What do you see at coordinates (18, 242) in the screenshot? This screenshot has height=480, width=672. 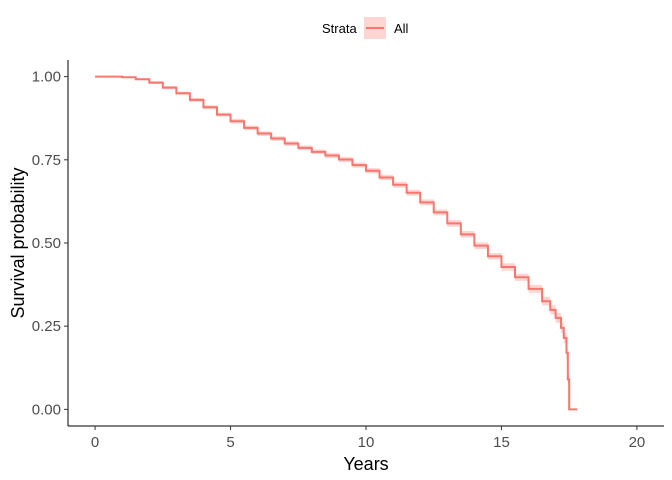 I see `y-axis-title: Survival probability` at bounding box center [18, 242].